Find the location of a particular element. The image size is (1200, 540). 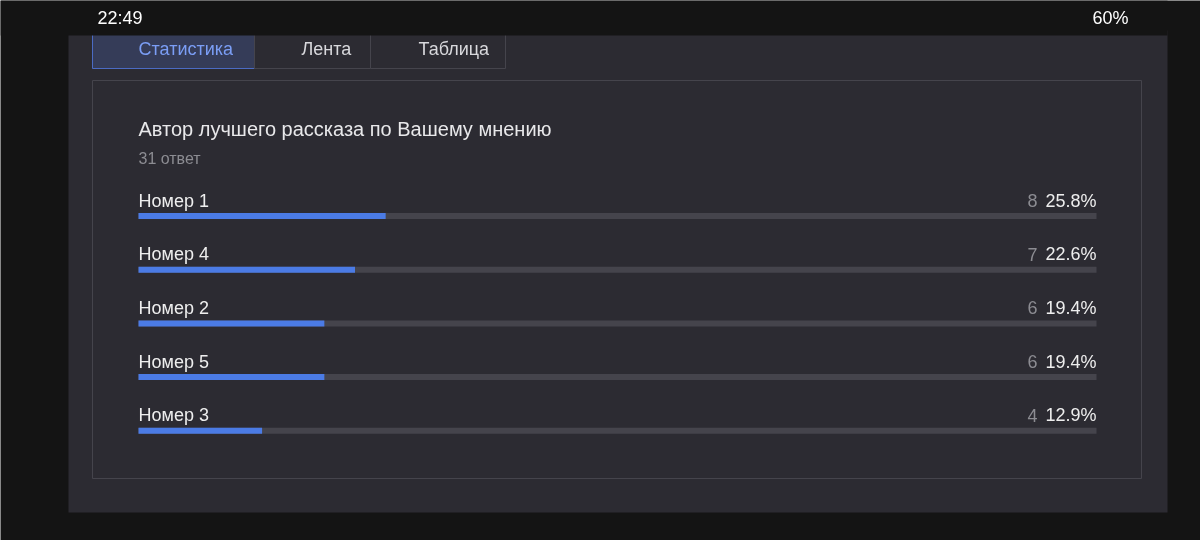

chart-title: Автор лучшего рассказа по Вашему мнению is located at coordinates (345, 128).